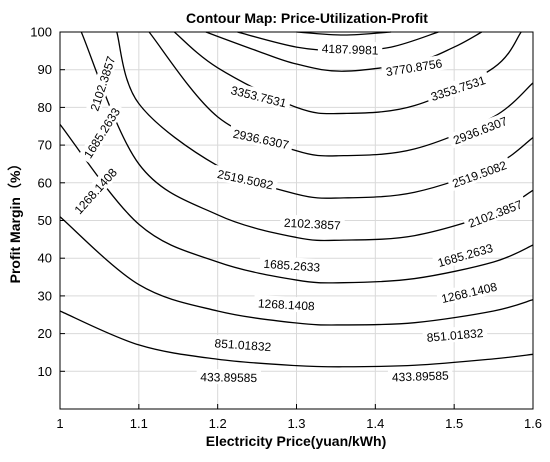 The height and width of the screenshot is (462, 550). Describe the element at coordinates (139, 423) in the screenshot. I see `x-tick-label: 1.1` at that location.